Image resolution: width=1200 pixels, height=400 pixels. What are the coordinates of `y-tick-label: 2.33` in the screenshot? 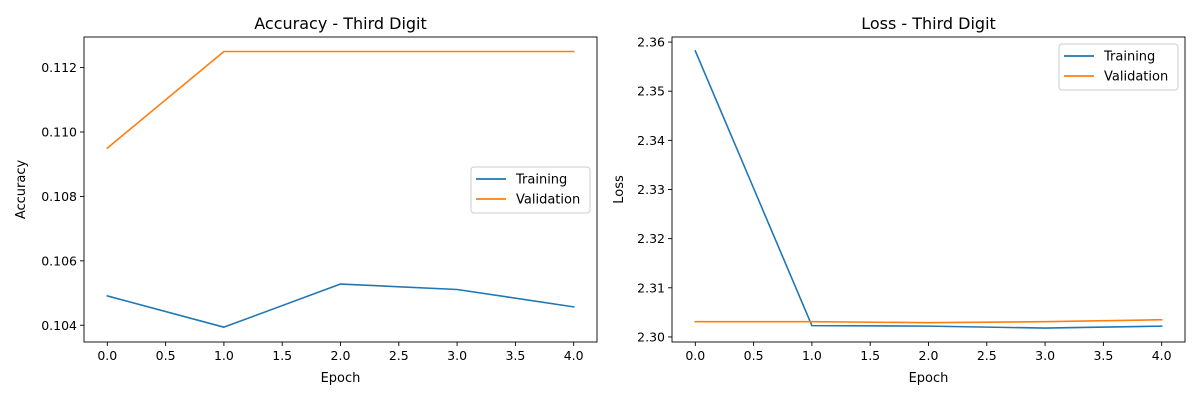 It's located at (651, 189).